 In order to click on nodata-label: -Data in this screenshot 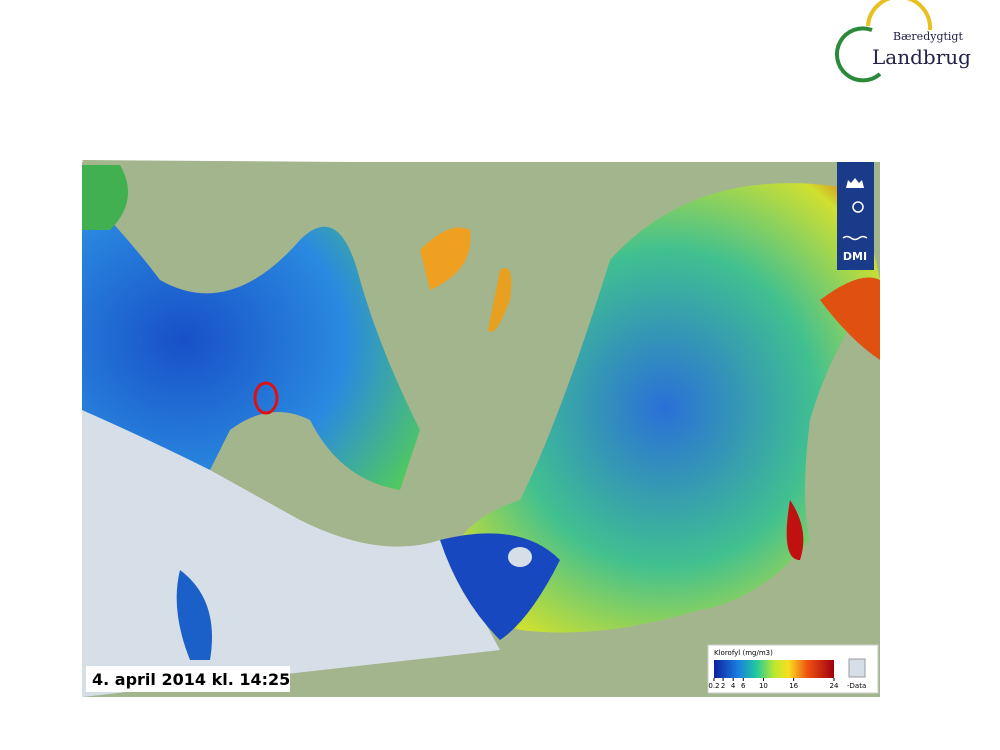, I will do `click(856, 686)`.